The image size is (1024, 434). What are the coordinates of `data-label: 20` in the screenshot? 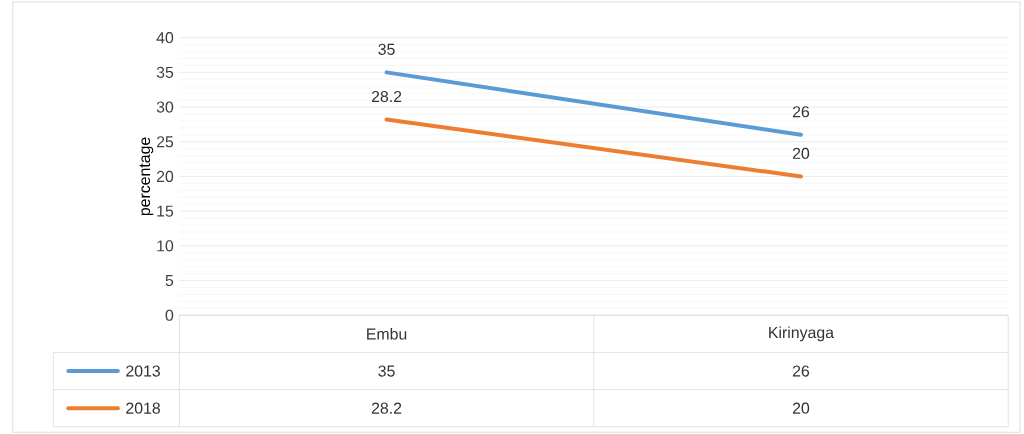 It's located at (801, 408).